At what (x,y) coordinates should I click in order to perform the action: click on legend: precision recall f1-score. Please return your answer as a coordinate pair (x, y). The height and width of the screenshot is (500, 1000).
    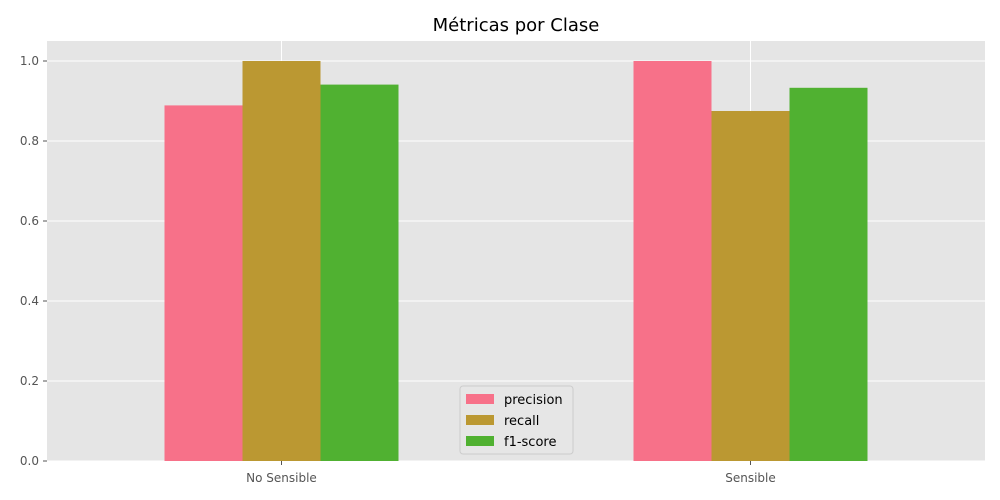
    Looking at the image, I should click on (516, 420).